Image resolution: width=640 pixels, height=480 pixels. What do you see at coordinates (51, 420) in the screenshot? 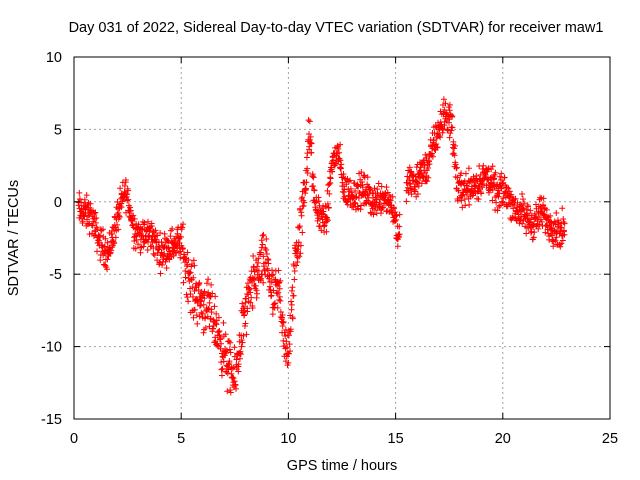
I see `y-tick-label: -15` at bounding box center [51, 420].